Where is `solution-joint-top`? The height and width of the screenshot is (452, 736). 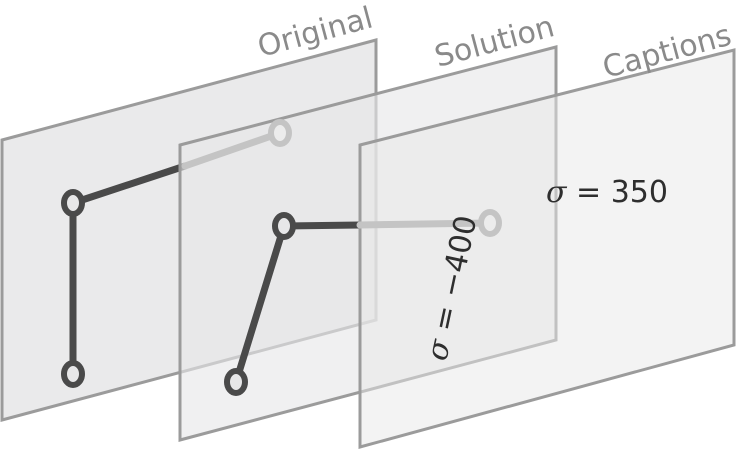
solution-joint-top is located at coordinates (284, 226).